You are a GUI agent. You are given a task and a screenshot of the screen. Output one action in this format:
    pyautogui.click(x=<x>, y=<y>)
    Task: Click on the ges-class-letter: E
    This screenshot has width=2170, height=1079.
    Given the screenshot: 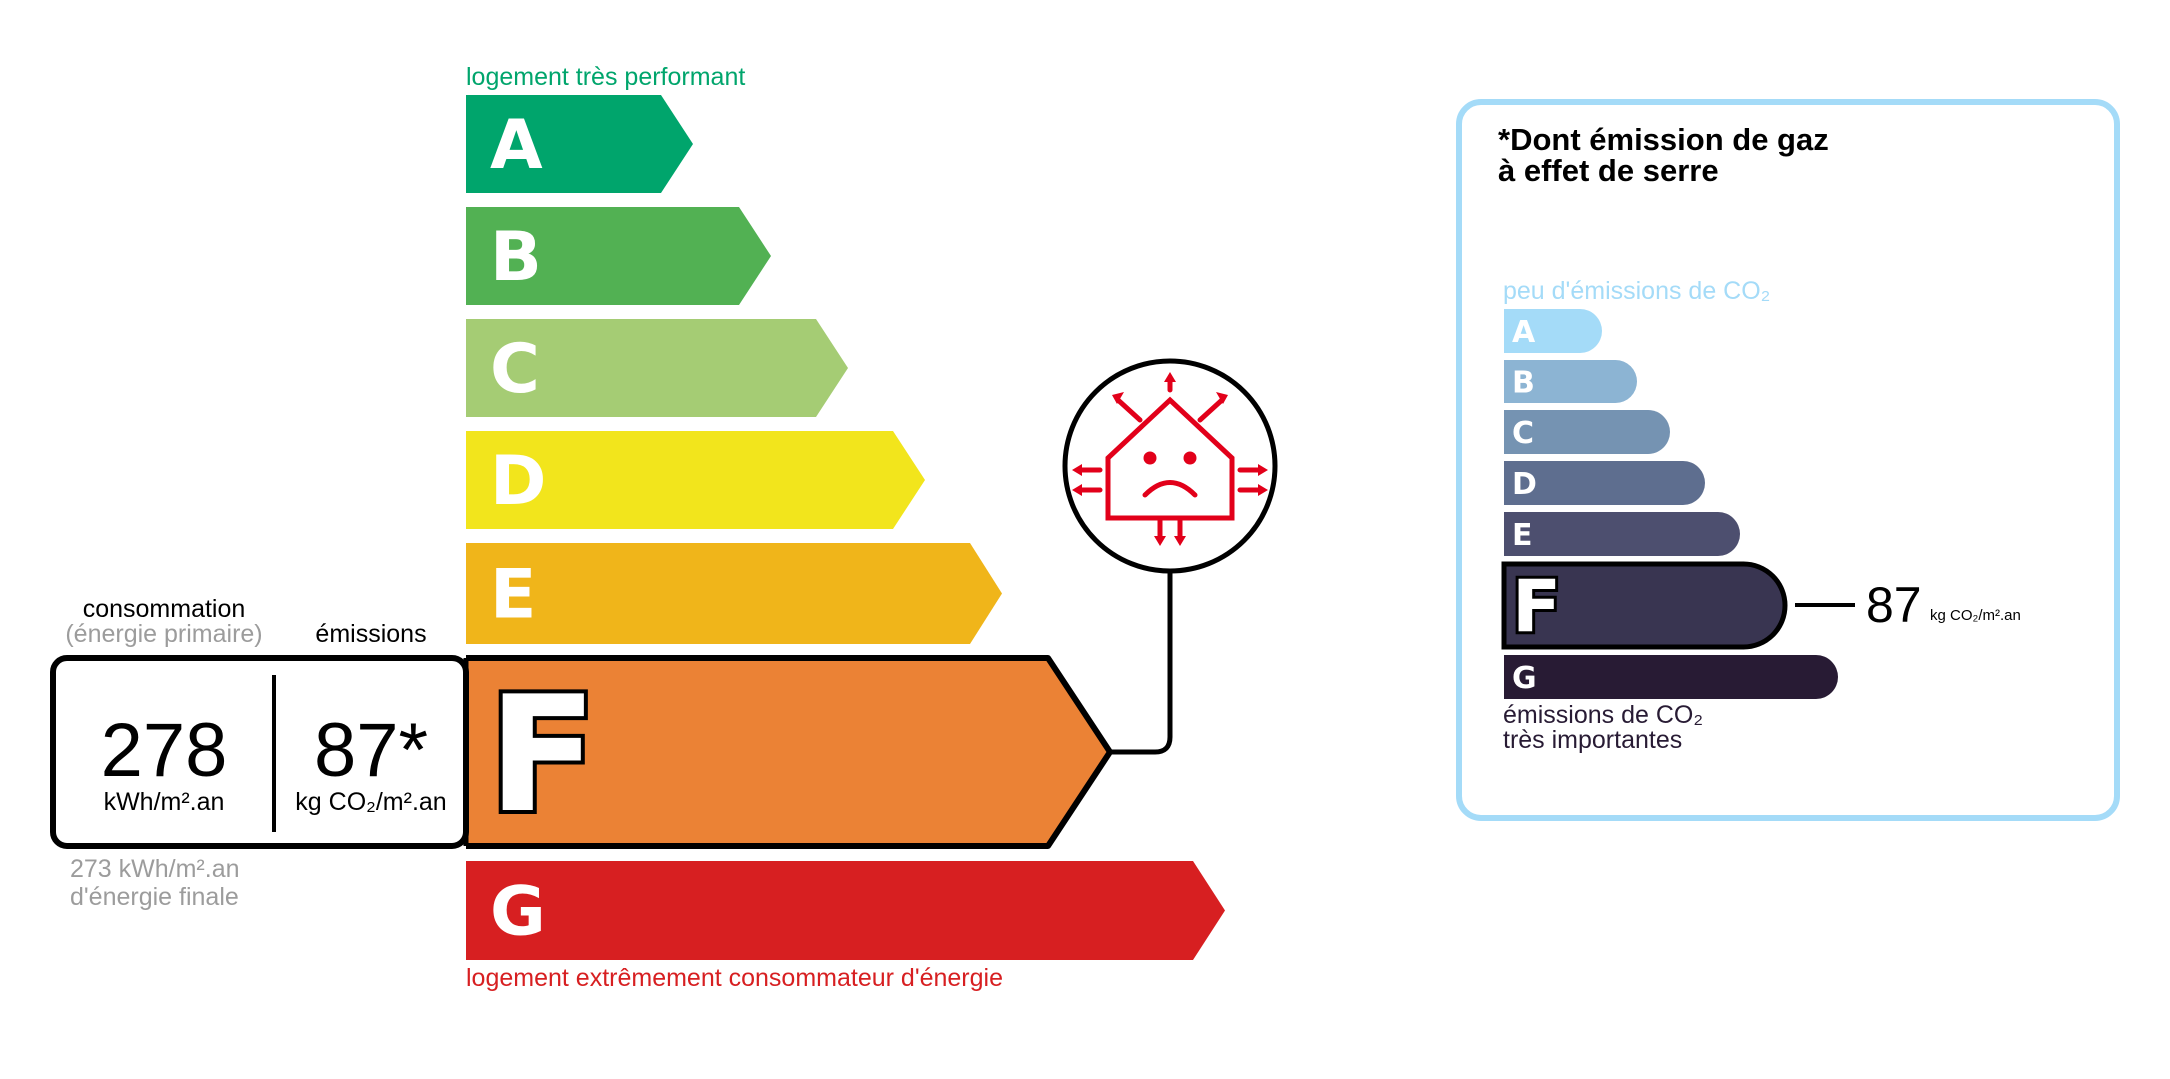 What is the action you would take?
    pyautogui.click(x=1522, y=535)
    